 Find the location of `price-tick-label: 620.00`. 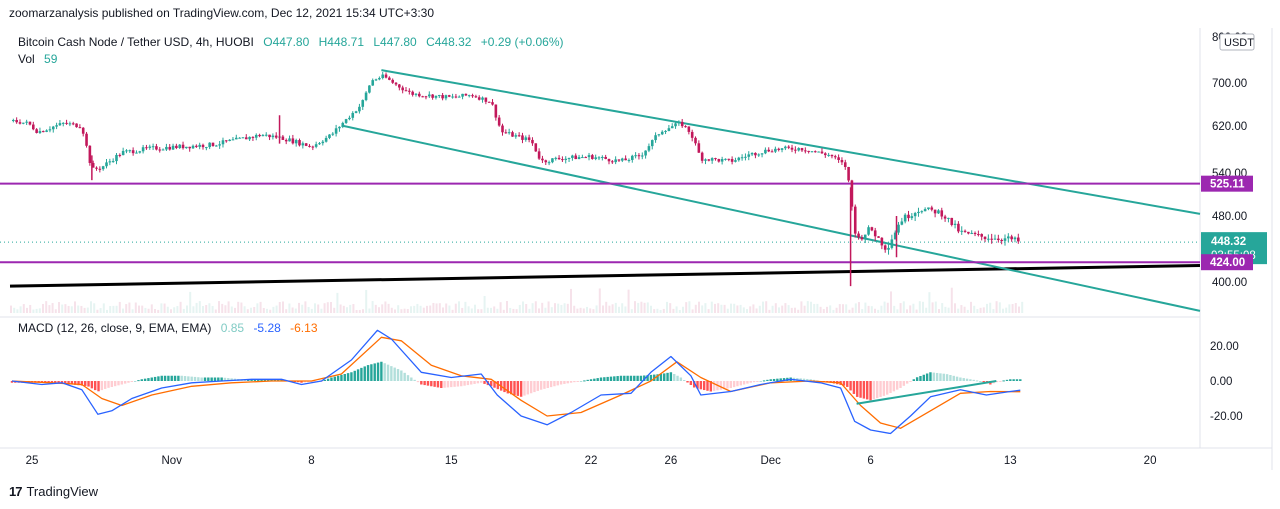

price-tick-label: 620.00 is located at coordinates (1229, 127).